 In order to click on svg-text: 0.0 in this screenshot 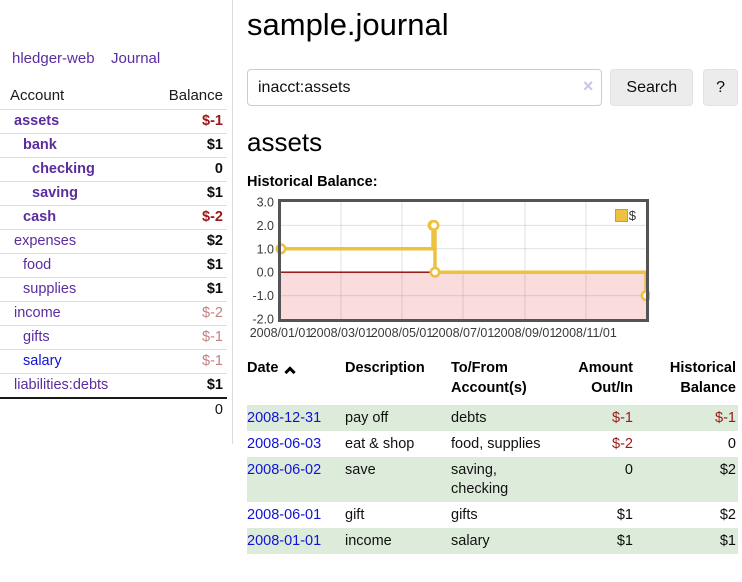, I will do `click(265, 273)`.